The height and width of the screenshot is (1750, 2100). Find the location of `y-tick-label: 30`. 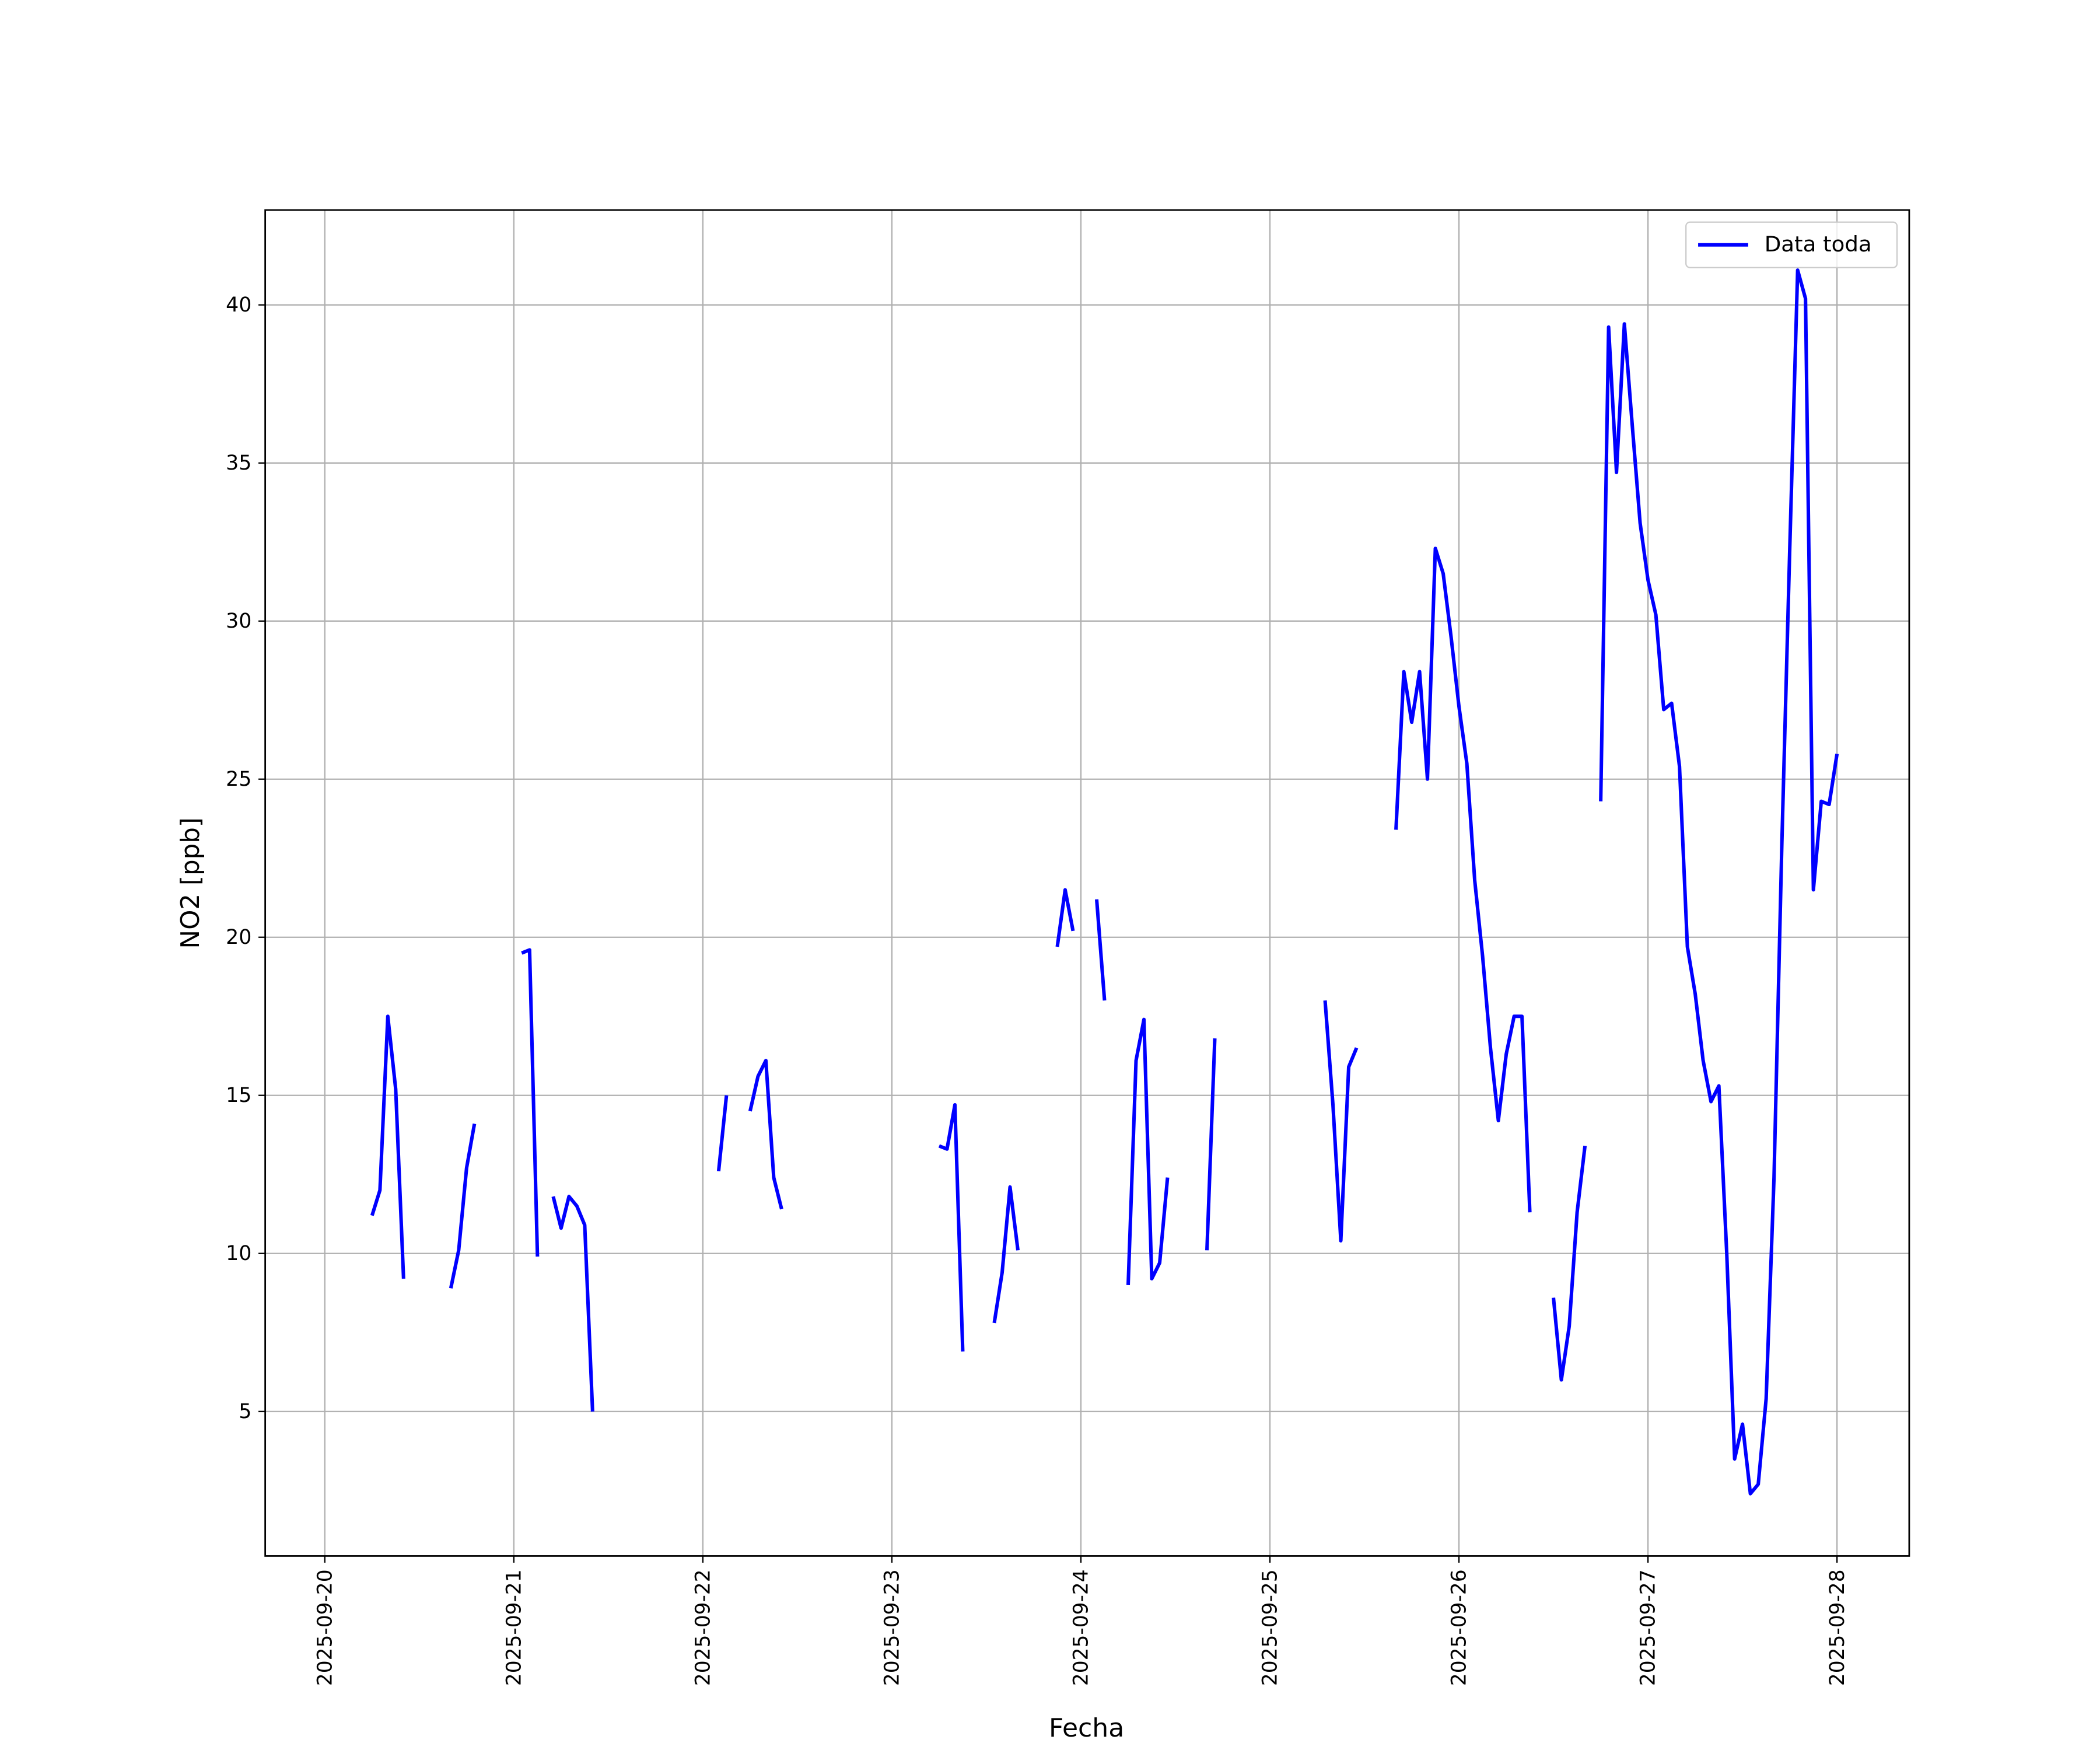

y-tick-label: 30 is located at coordinates (238, 621).